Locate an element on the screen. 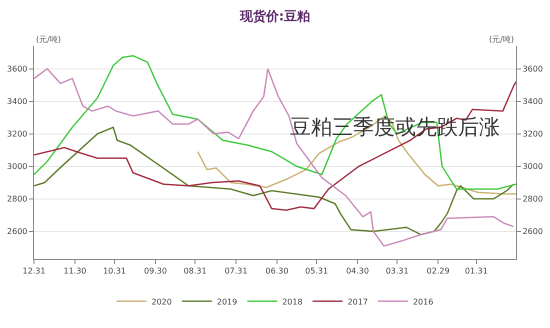  x-tick-label: 06.30 is located at coordinates (277, 271).